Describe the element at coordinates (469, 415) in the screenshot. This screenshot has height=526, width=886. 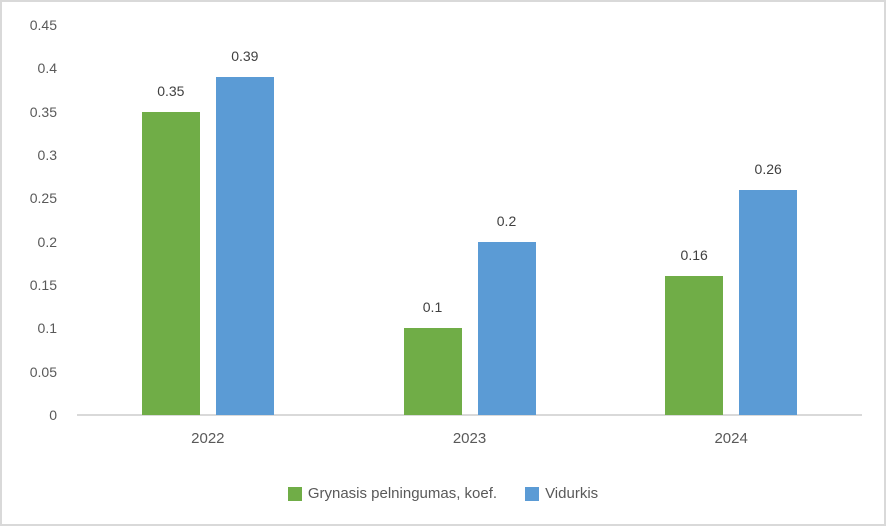
I see `x-axis-line` at that location.